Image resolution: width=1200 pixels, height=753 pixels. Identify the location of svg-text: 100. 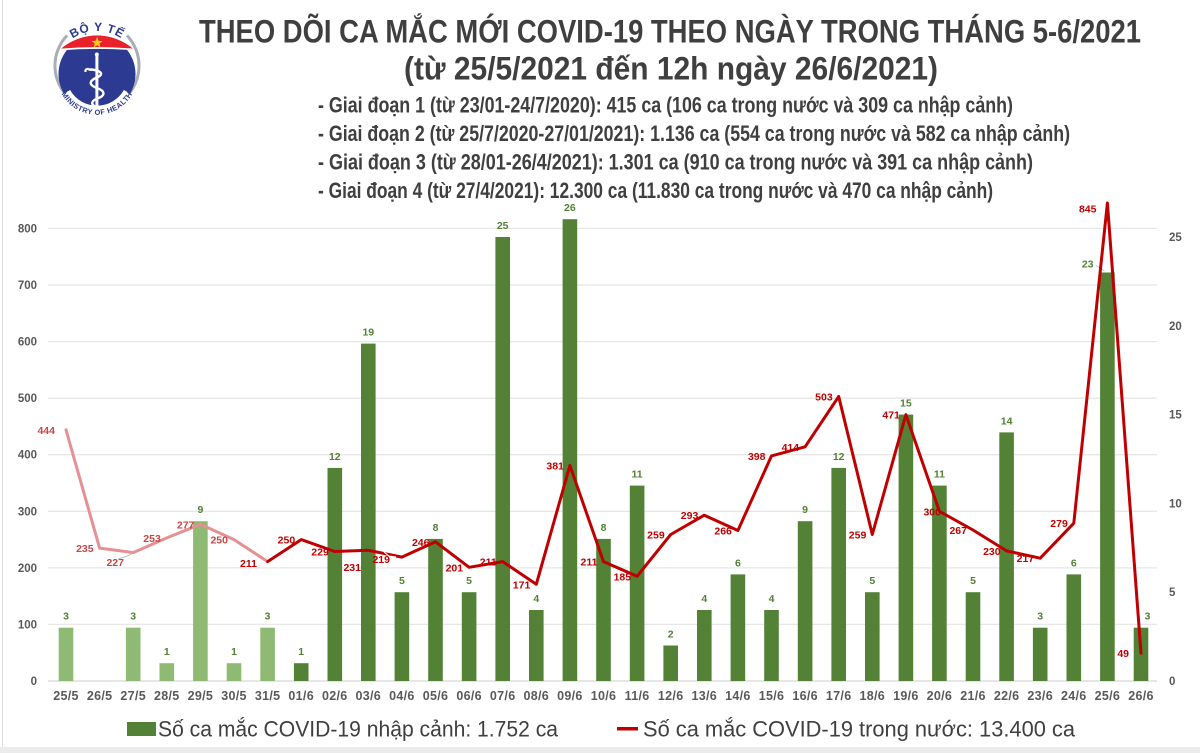
(27, 625).